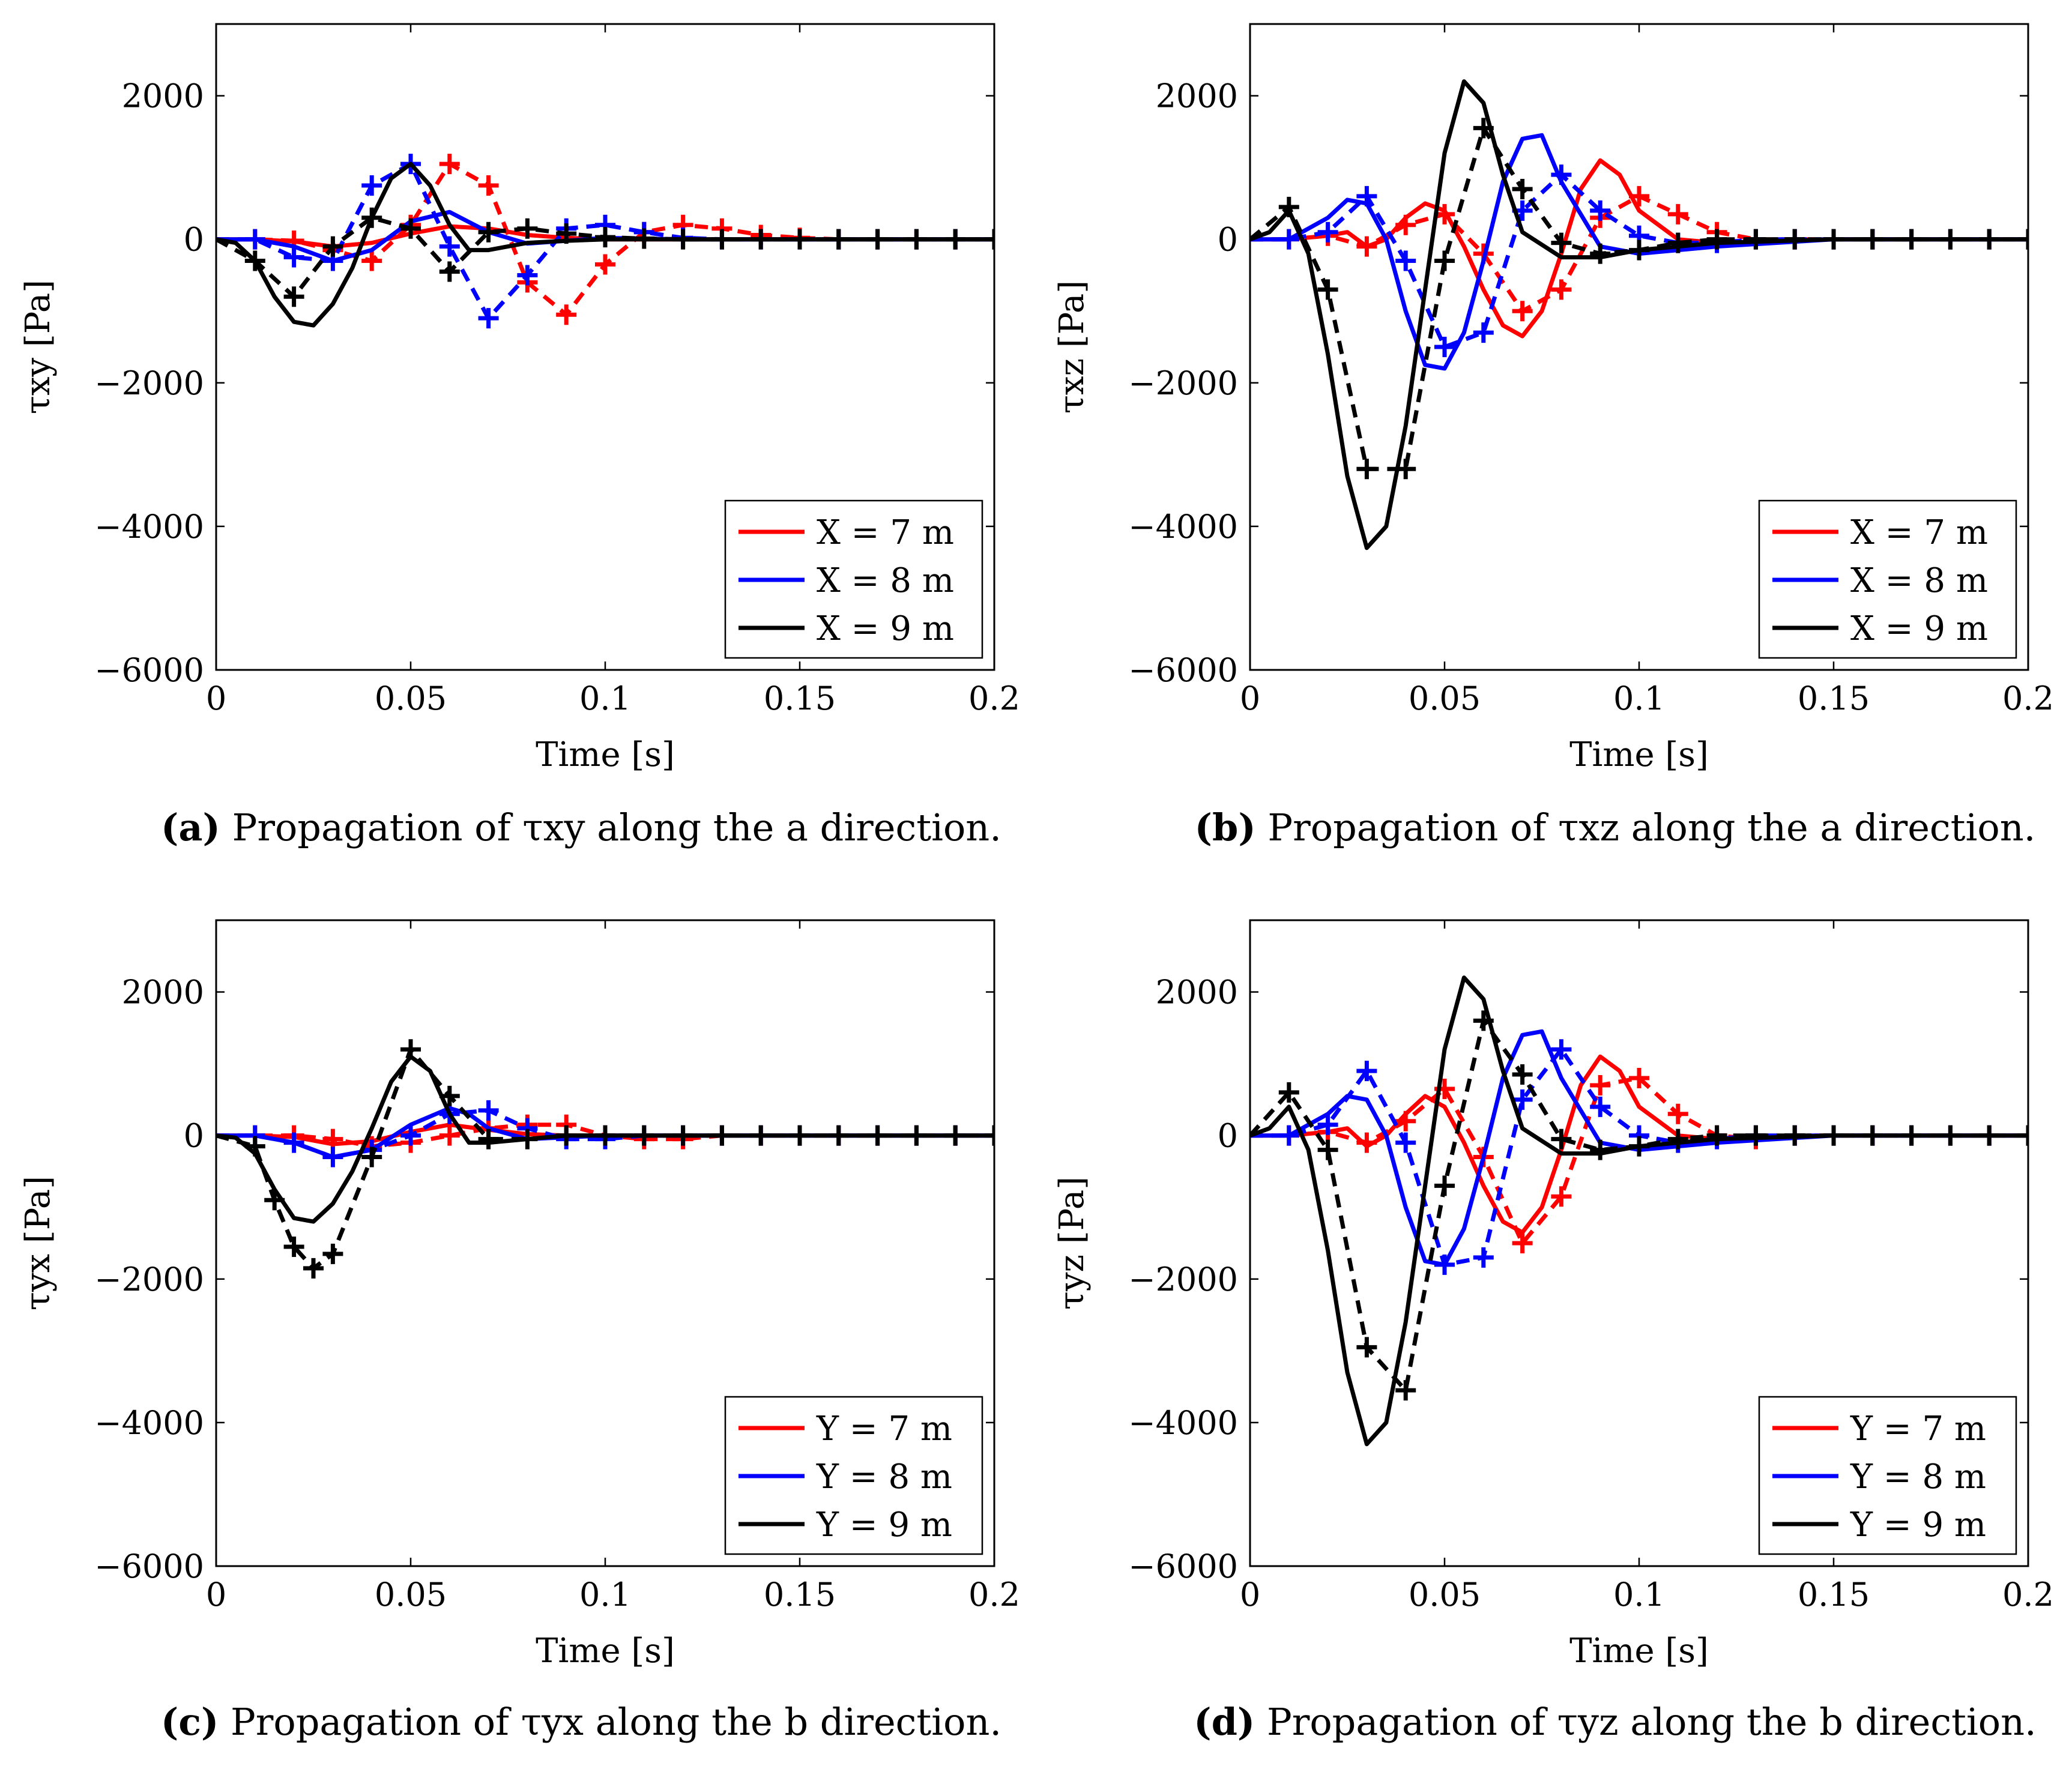 The image size is (2072, 1781). I want to click on y-tick-label: 0, so click(194, 240).